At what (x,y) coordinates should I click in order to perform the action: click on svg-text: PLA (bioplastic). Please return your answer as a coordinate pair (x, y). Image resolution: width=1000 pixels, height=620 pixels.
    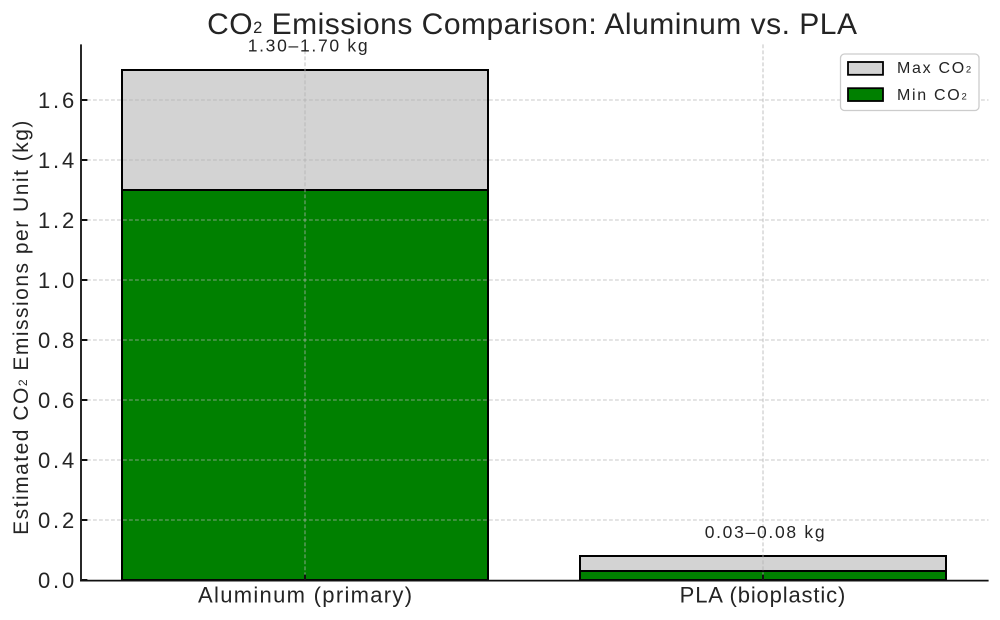
    Looking at the image, I should click on (763, 595).